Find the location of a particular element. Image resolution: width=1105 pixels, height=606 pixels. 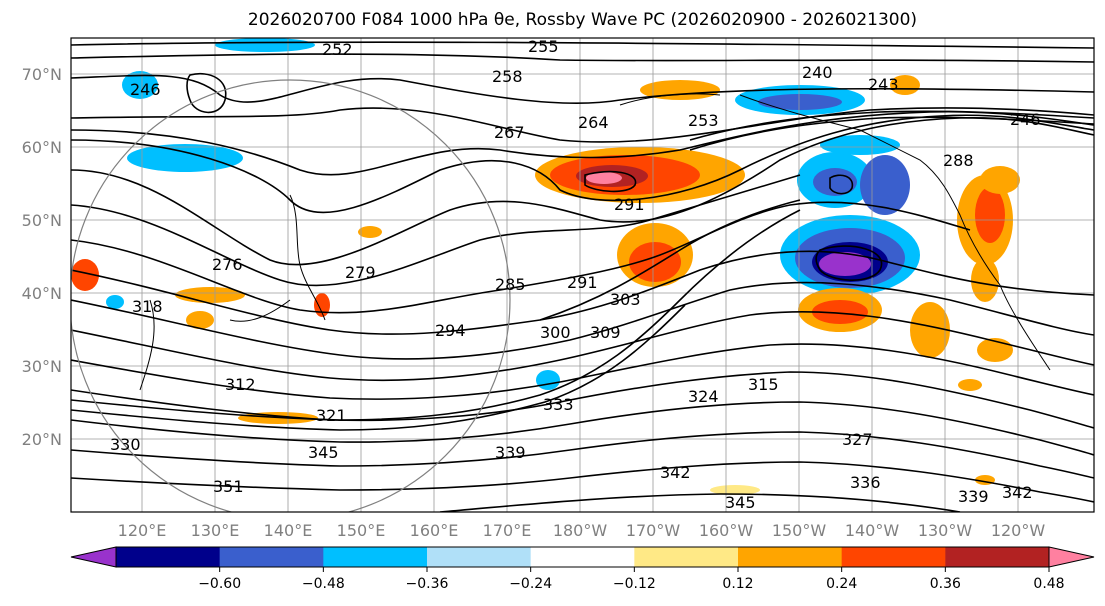

colorbar-extend-min is located at coordinates (93, 557).